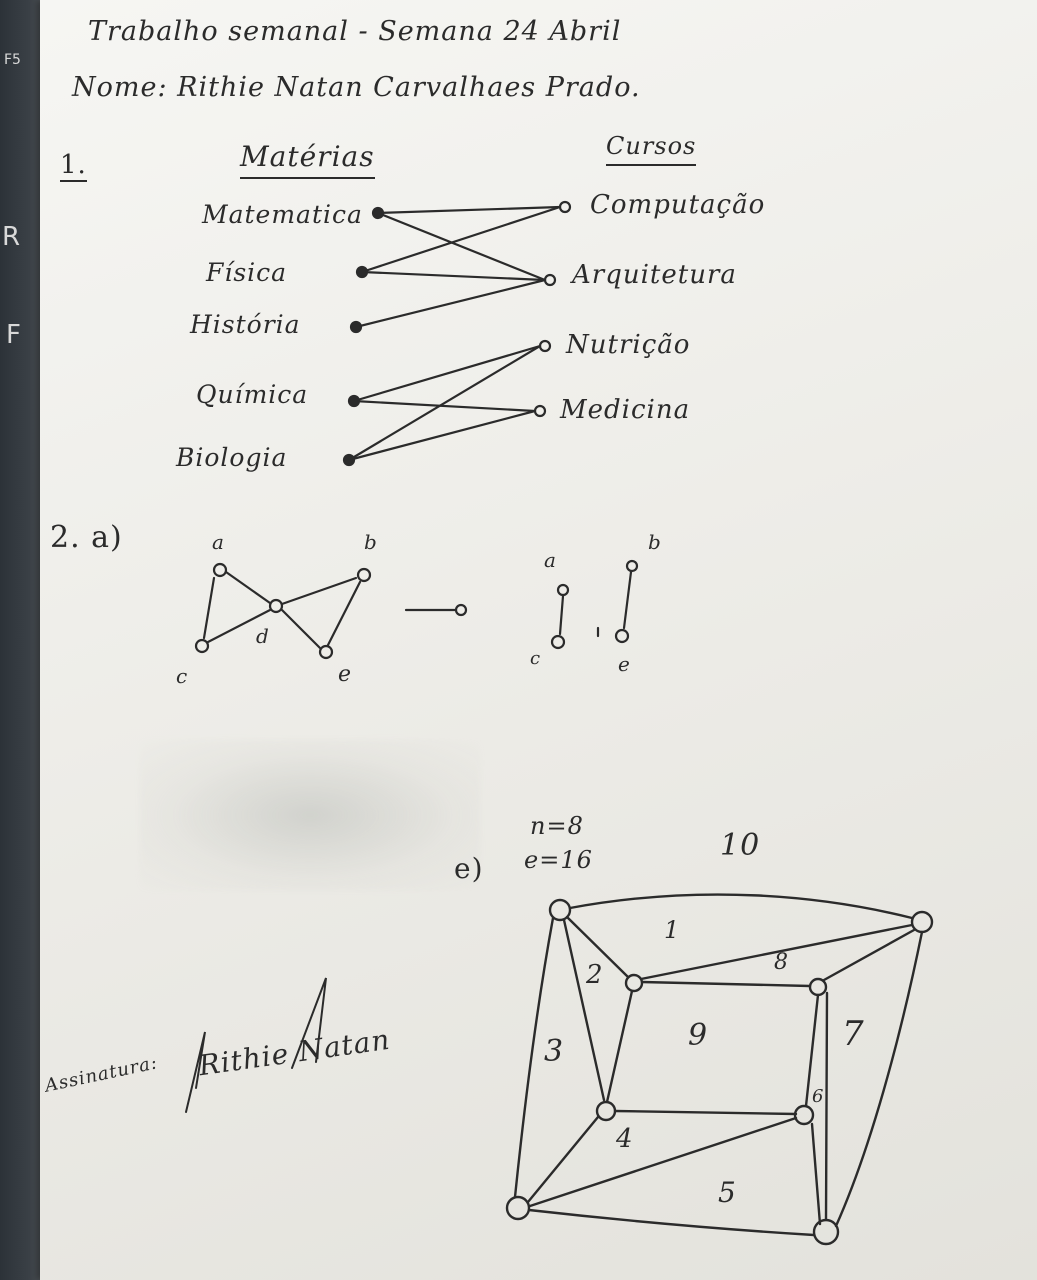  Describe the element at coordinates (557, 826) in the screenshot. I see `vertex-count: n=8` at that location.